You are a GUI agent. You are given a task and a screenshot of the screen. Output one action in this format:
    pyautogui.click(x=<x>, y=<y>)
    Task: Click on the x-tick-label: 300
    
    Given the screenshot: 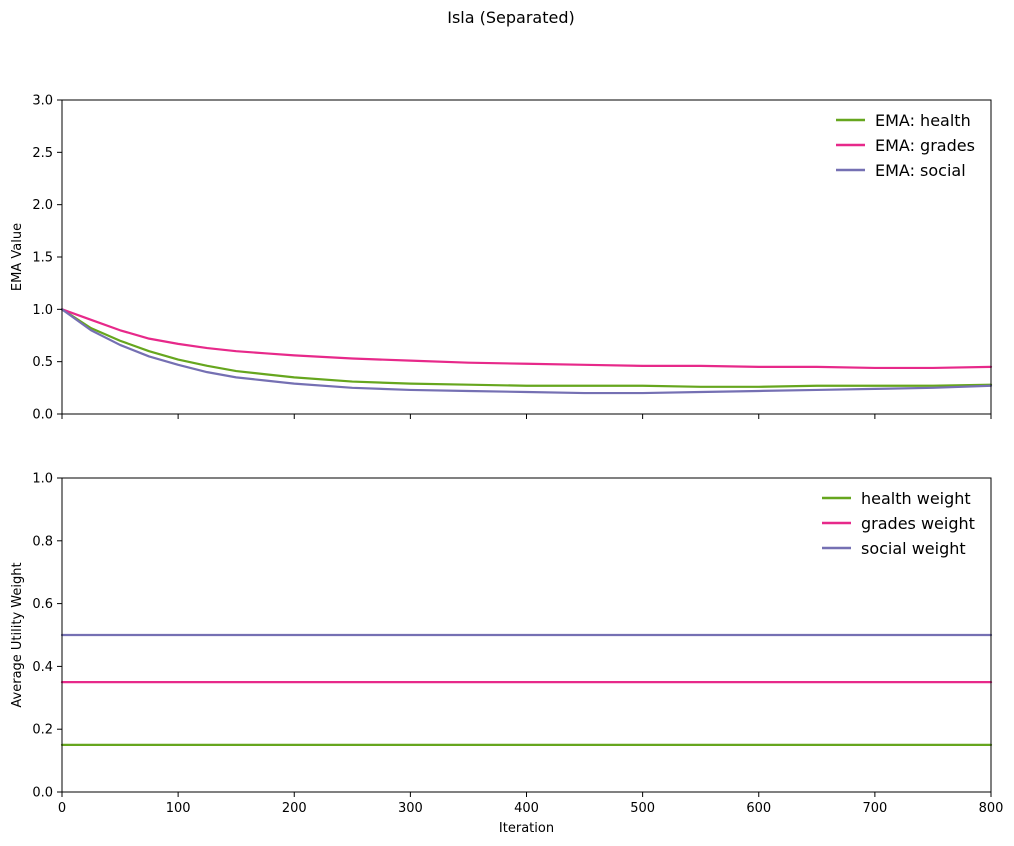 What is the action you would take?
    pyautogui.click(x=410, y=808)
    